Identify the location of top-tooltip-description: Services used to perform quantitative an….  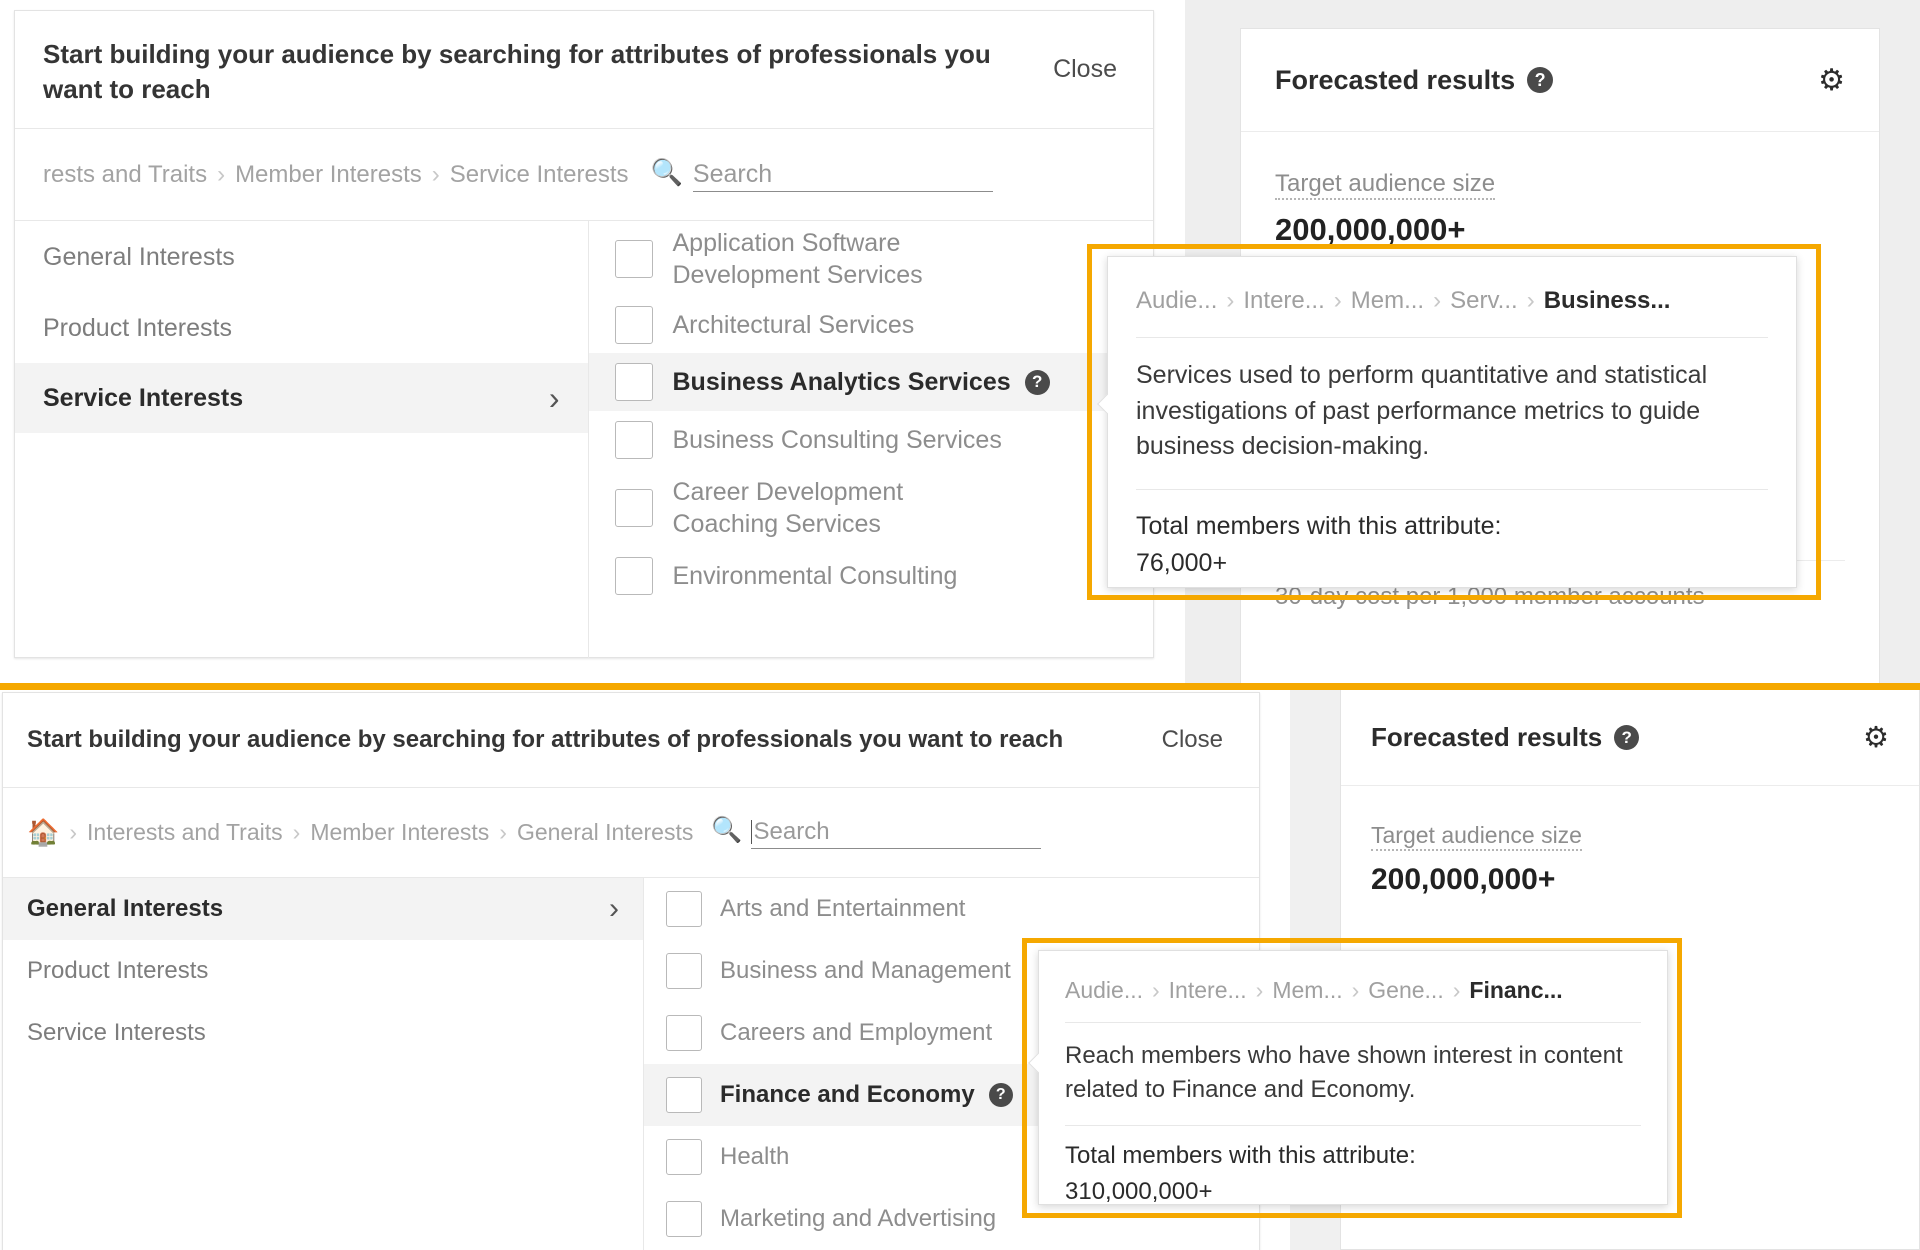
(1422, 410).